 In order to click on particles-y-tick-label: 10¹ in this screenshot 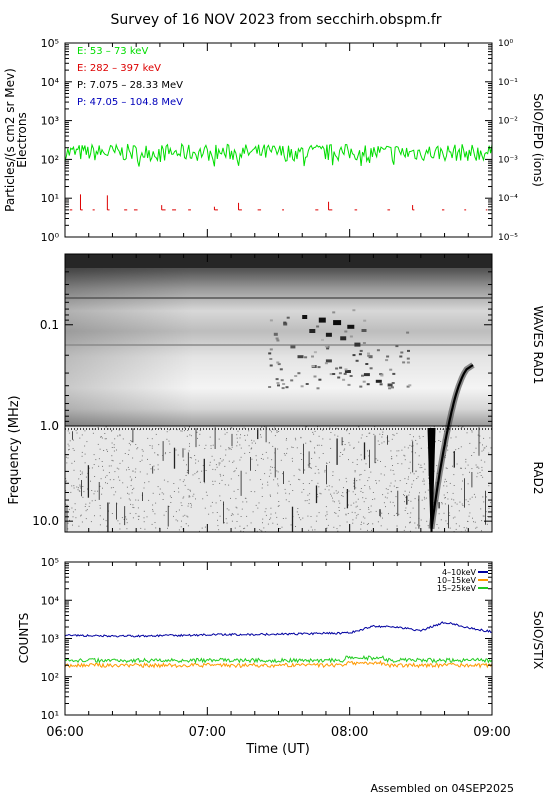, I will do `click(50, 198)`.